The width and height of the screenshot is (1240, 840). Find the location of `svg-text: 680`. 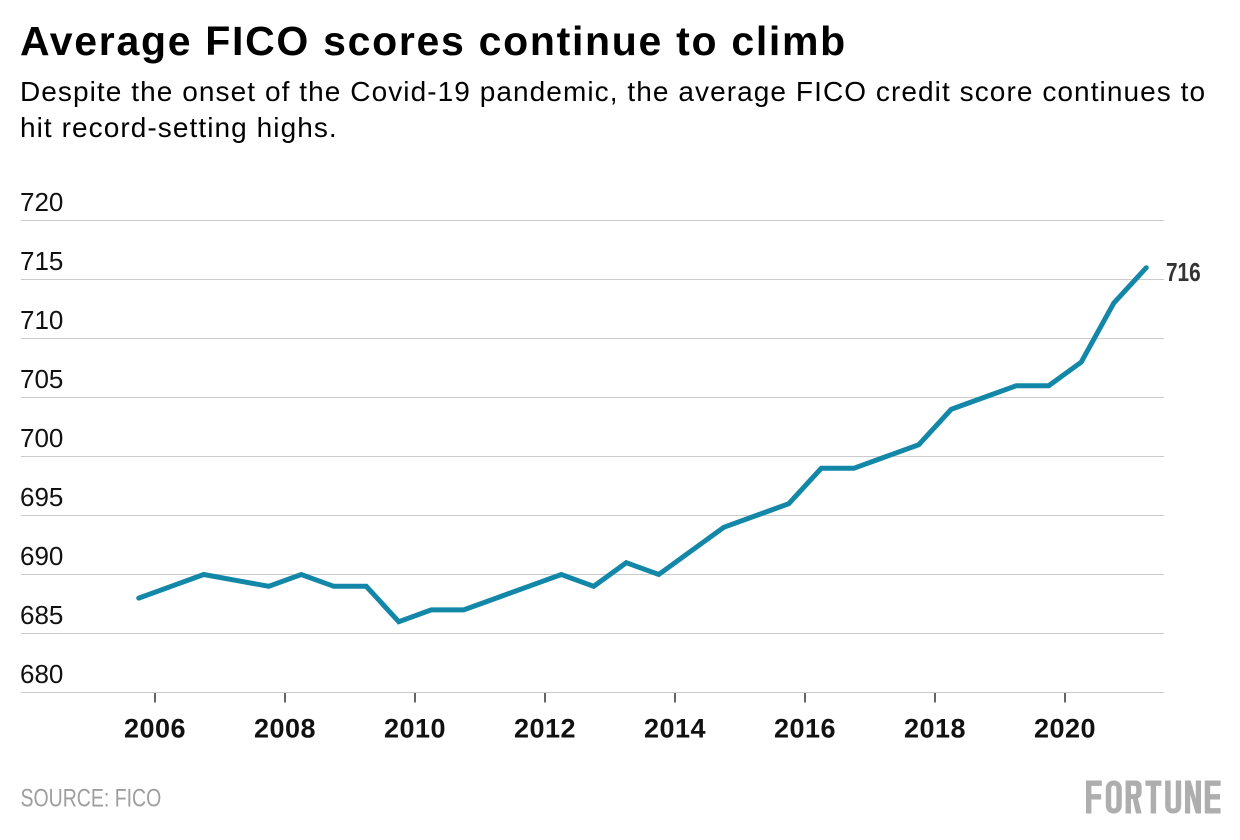

svg-text: 680 is located at coordinates (41, 674).